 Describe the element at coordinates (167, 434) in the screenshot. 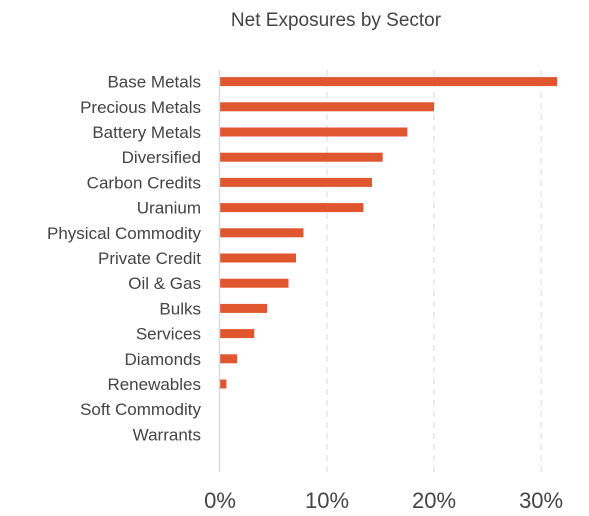

I see `category-label: Warrants` at that location.